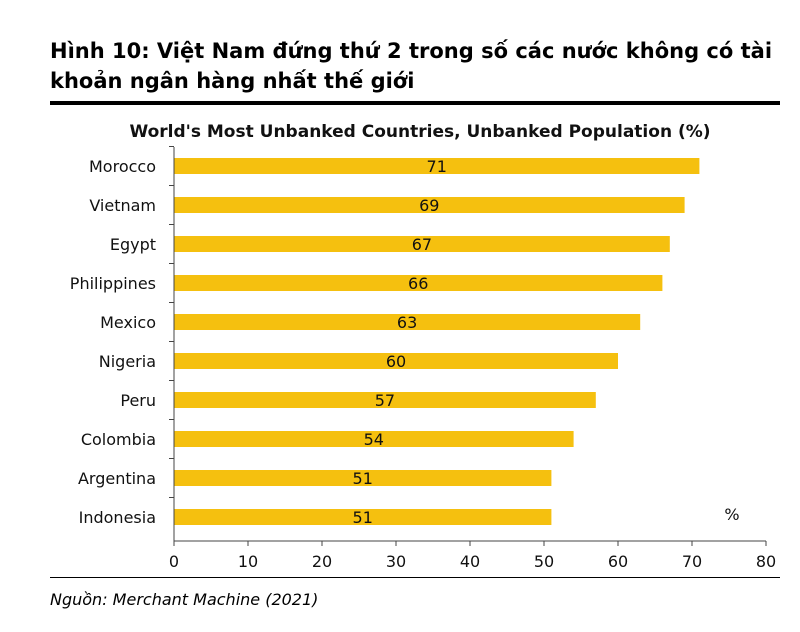 This screenshot has height=632, width=800. Describe the element at coordinates (133, 244) in the screenshot. I see `category-label: Egypt` at that location.